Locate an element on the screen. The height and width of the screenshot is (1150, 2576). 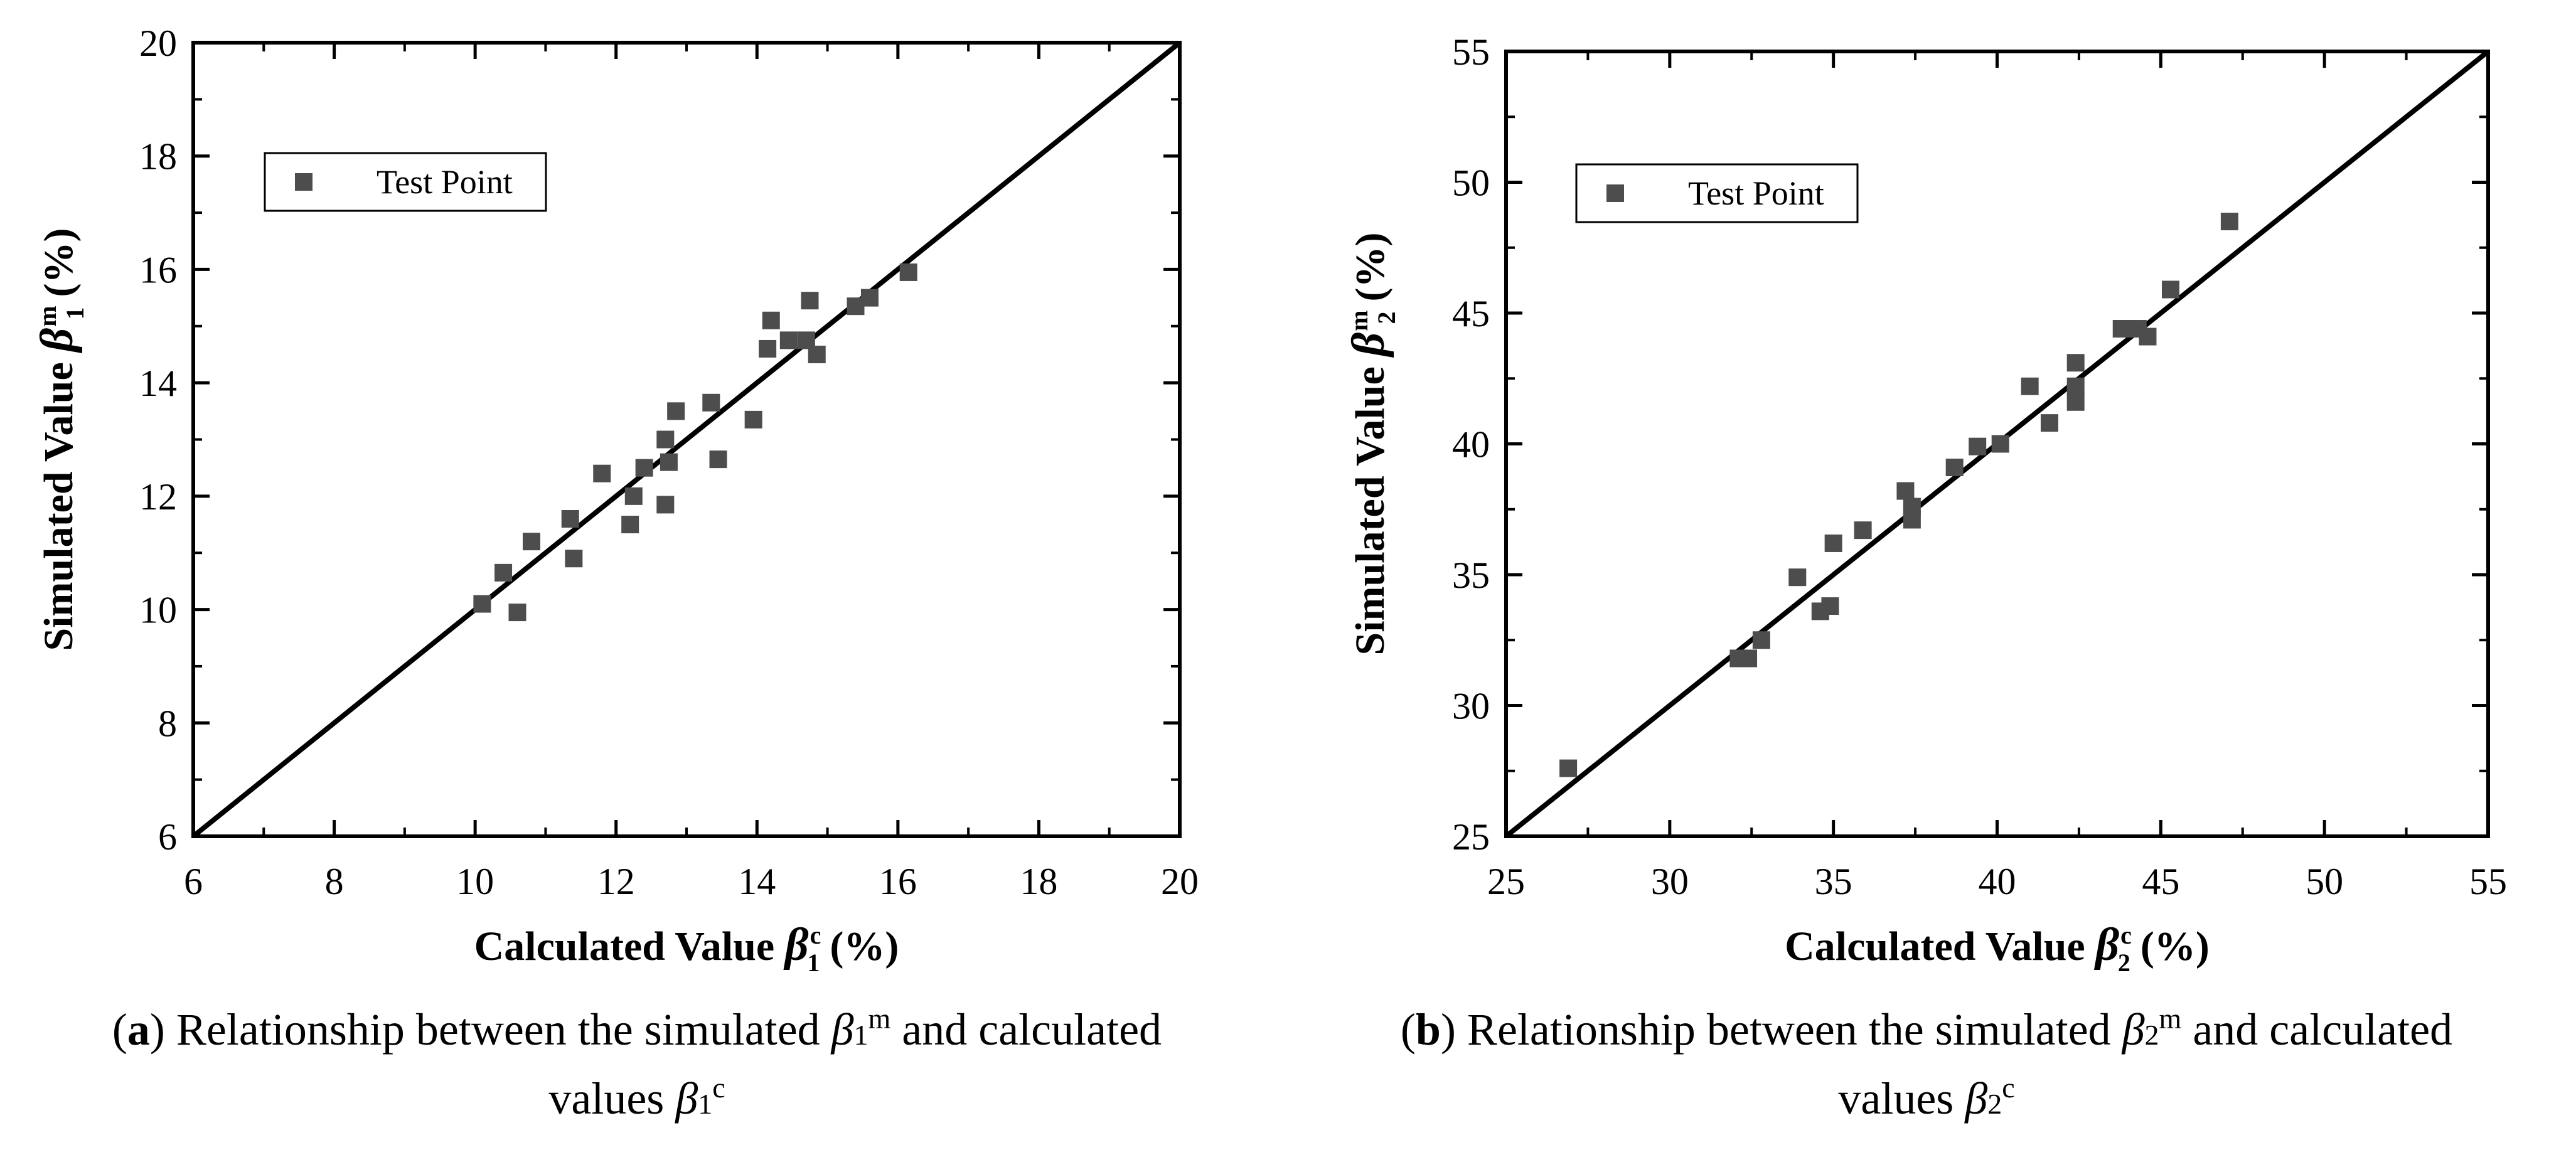
panel-a-x-axis-sup: c is located at coordinates (816, 935).